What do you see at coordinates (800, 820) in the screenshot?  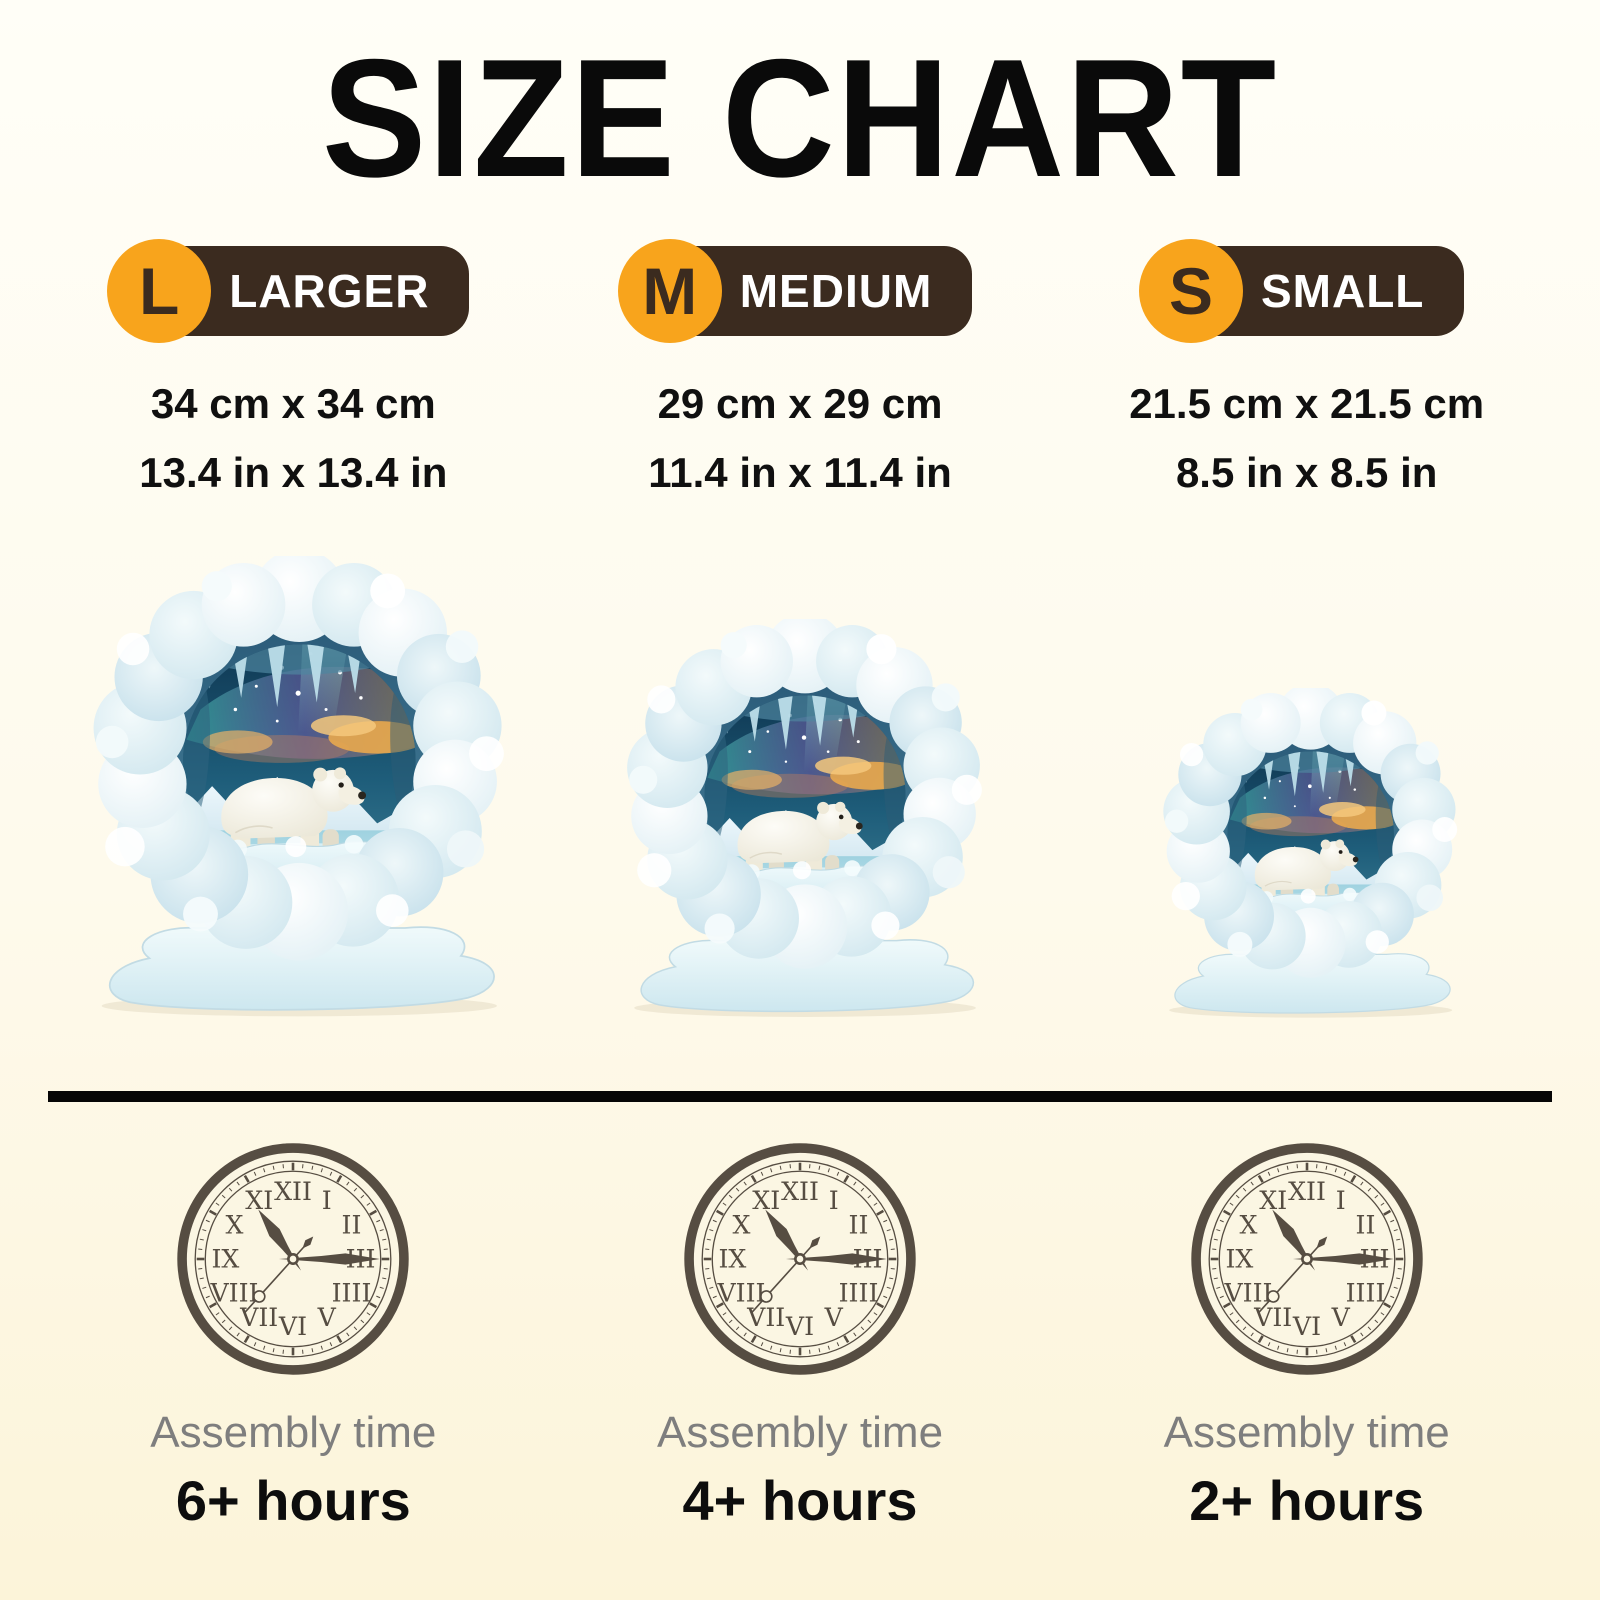 I see `polar-bear-puzzle-image-medium` at bounding box center [800, 820].